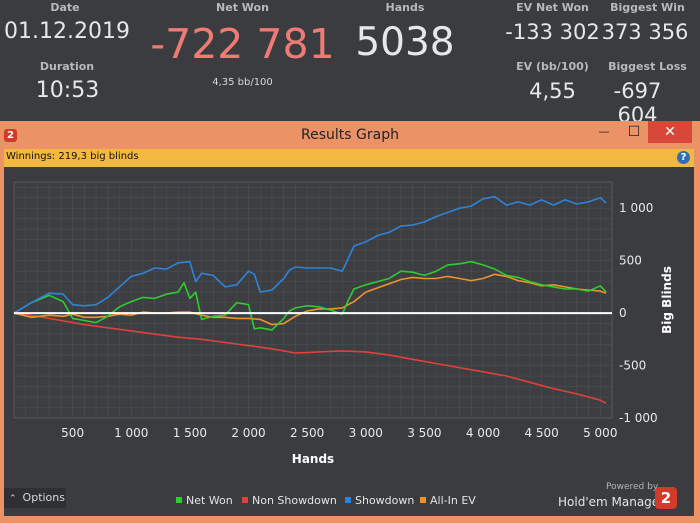 The height and width of the screenshot is (523, 700). I want to click on y-tick-label: -1 000, so click(638, 418).